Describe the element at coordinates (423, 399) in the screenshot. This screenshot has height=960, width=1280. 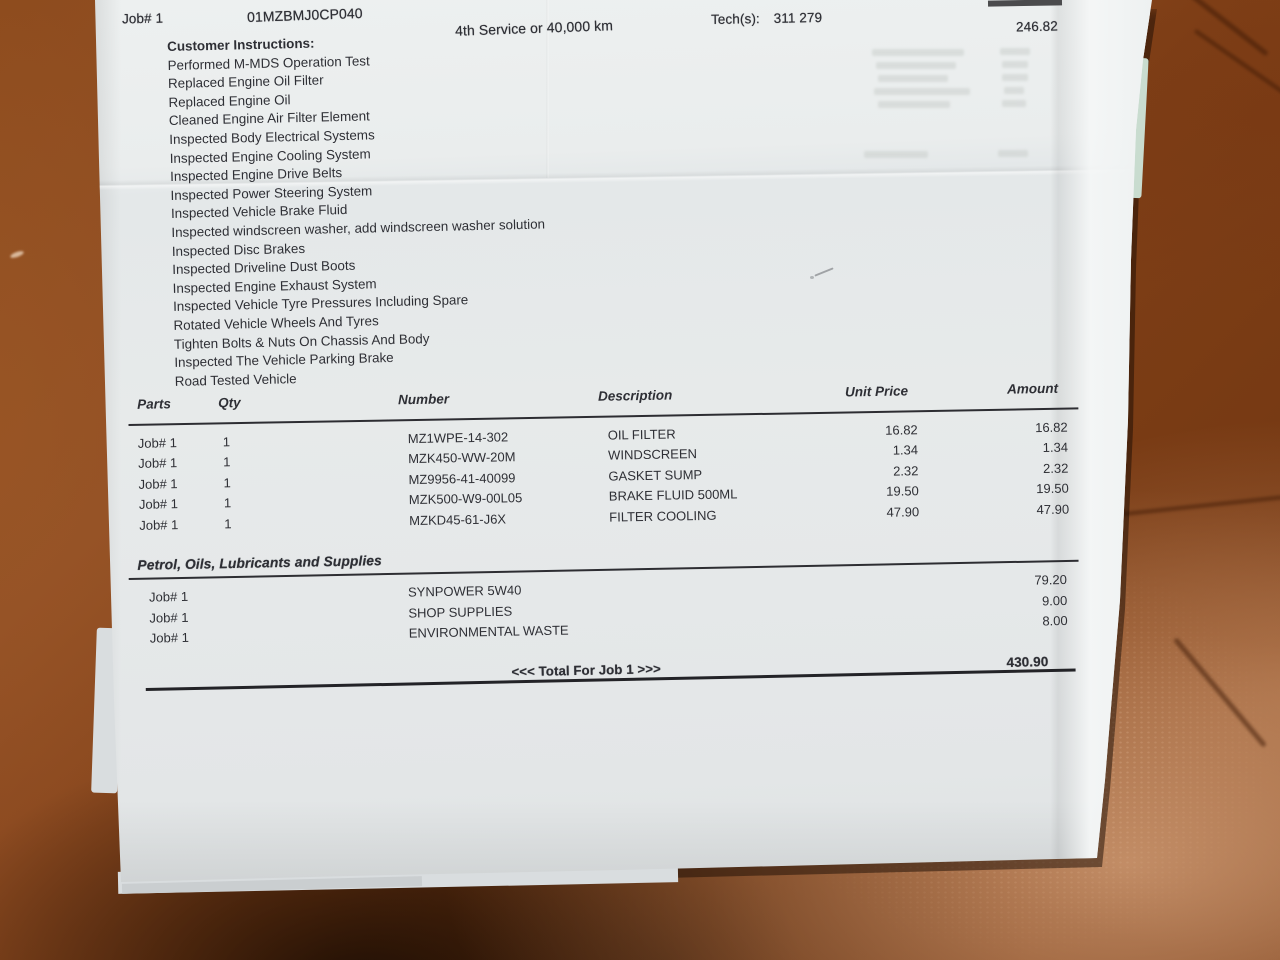
I see `col-header-number: Number` at that location.